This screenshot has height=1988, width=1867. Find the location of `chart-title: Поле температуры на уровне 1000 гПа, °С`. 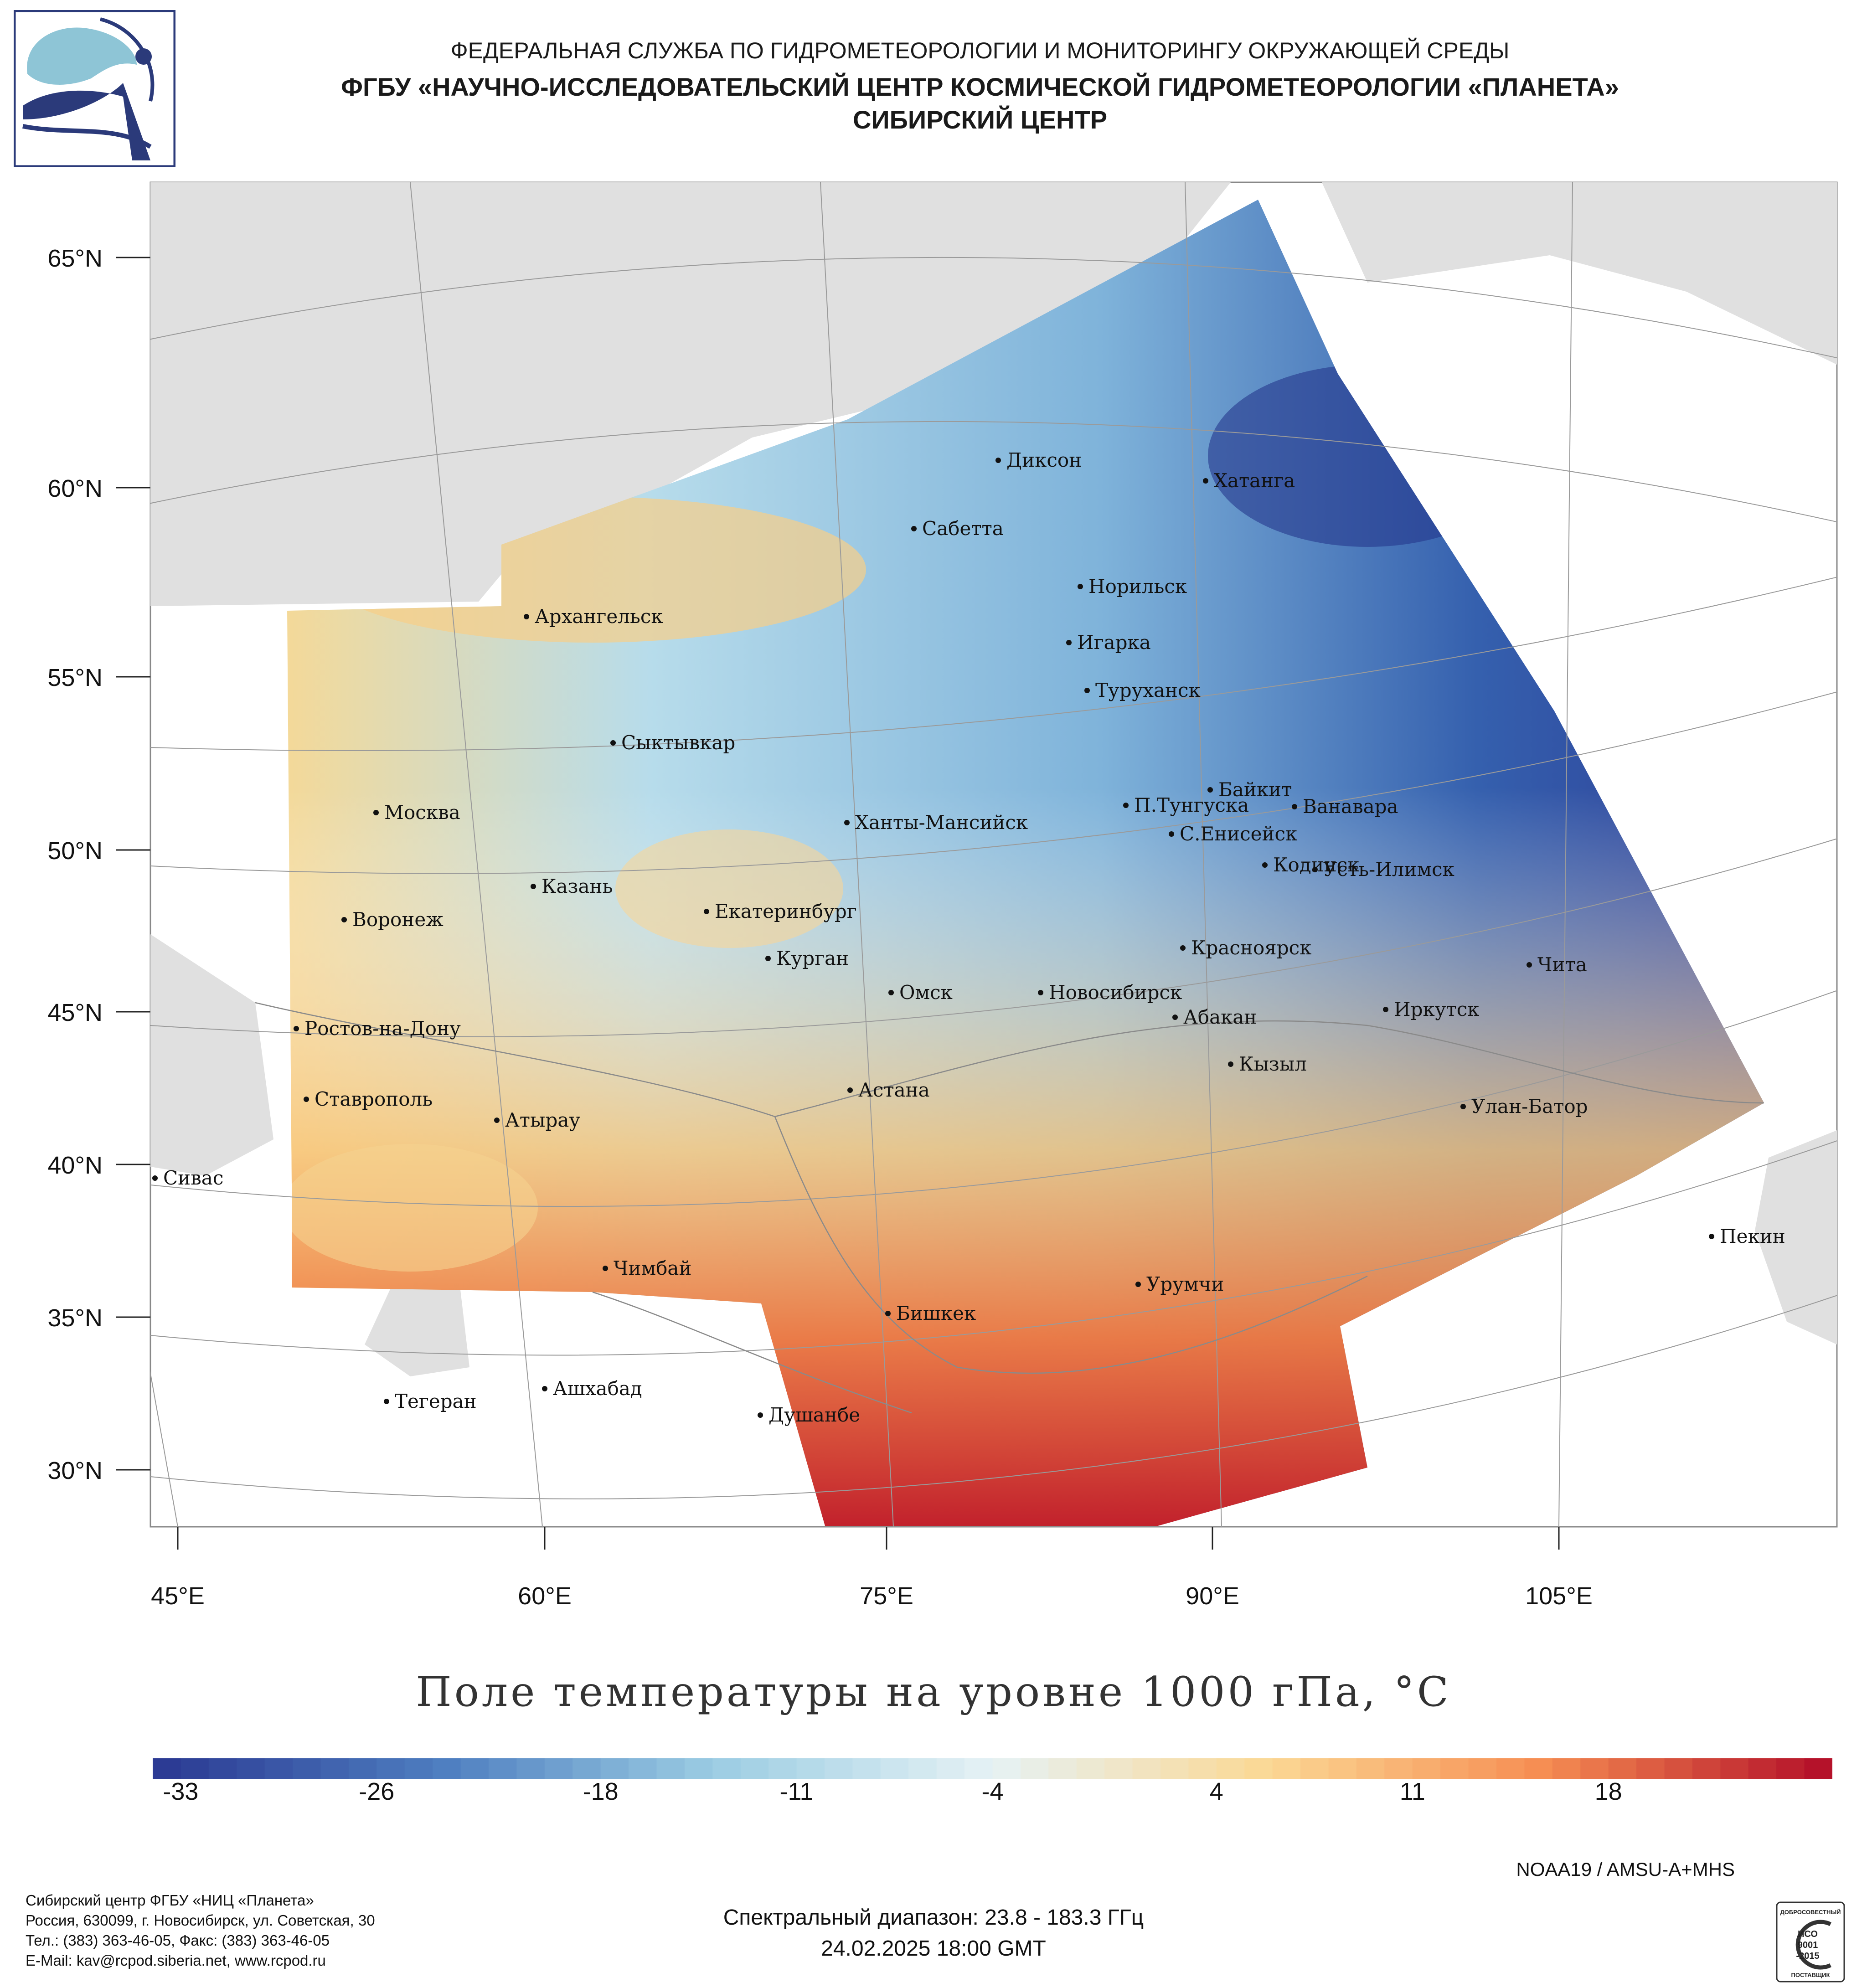

chart-title: Поле температуры на уровне 1000 гПа, °С is located at coordinates (933, 1692).